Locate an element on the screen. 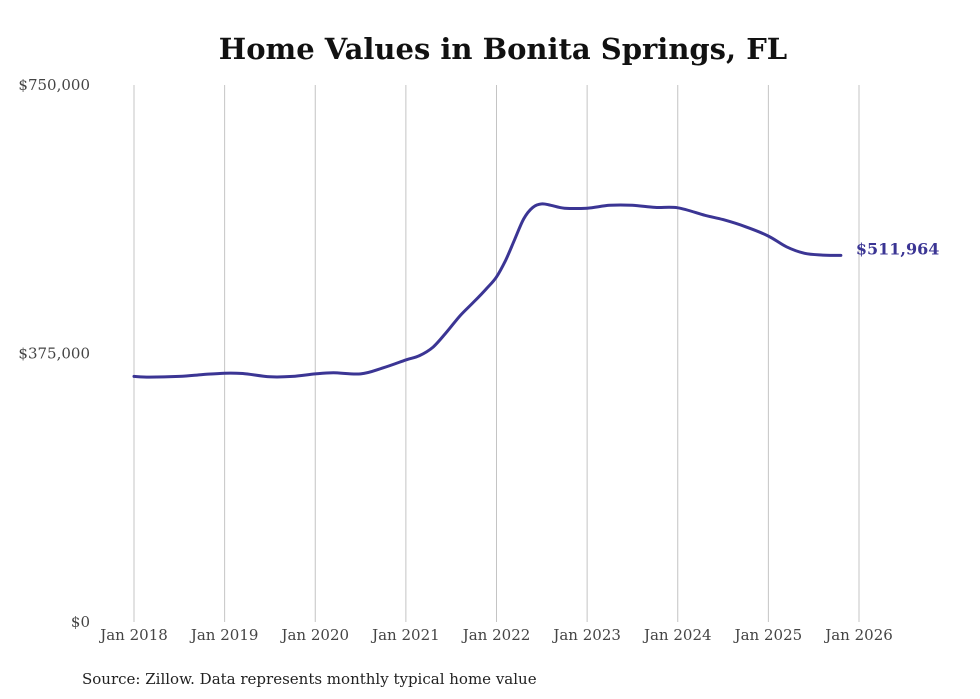  x-tick-label: Jan 2018 is located at coordinates (133, 635).